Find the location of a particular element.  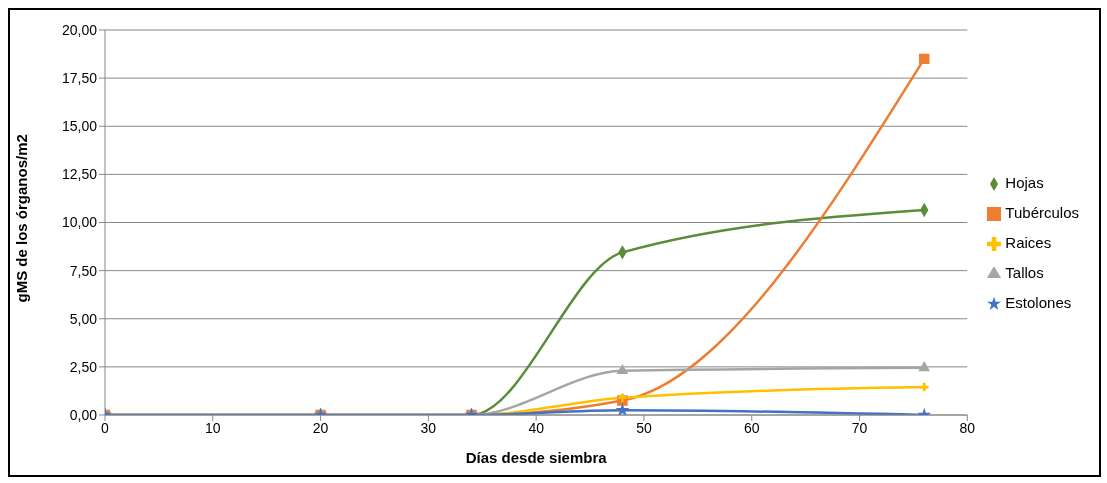

y-axis-title: gMS de los órganos/m2 is located at coordinates (22, 218).